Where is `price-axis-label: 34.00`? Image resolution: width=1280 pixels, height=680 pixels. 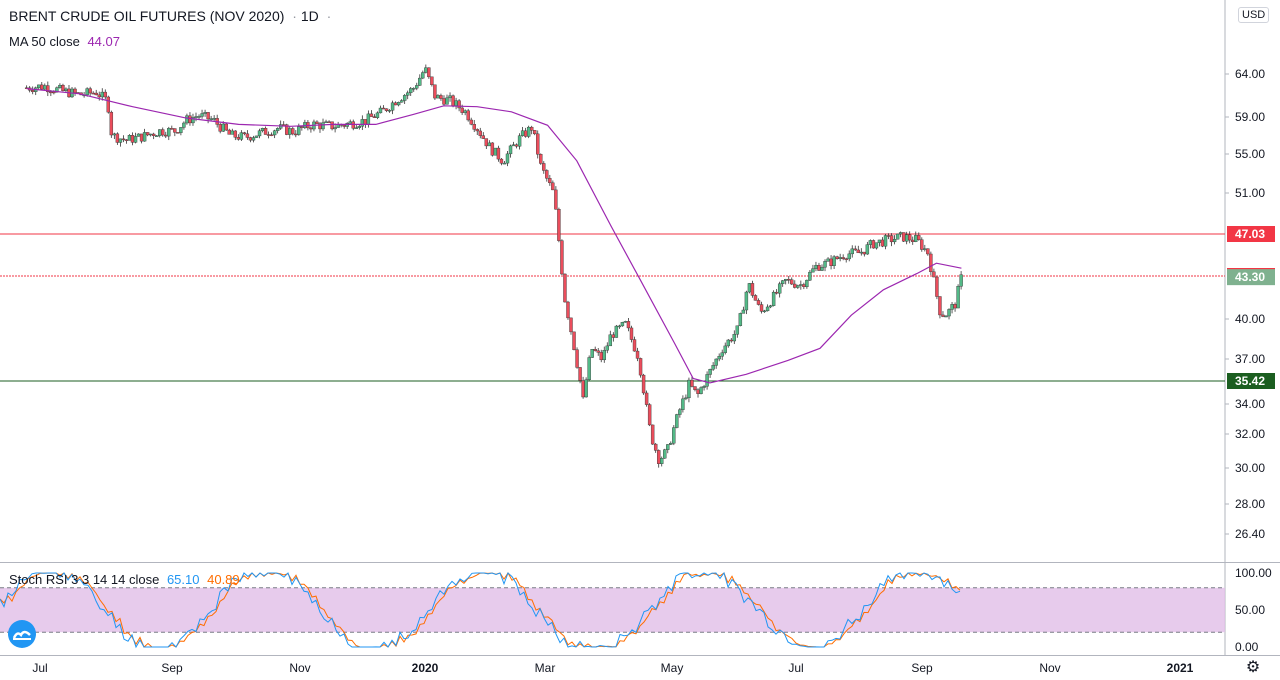
price-axis-label: 34.00 is located at coordinates (1250, 404).